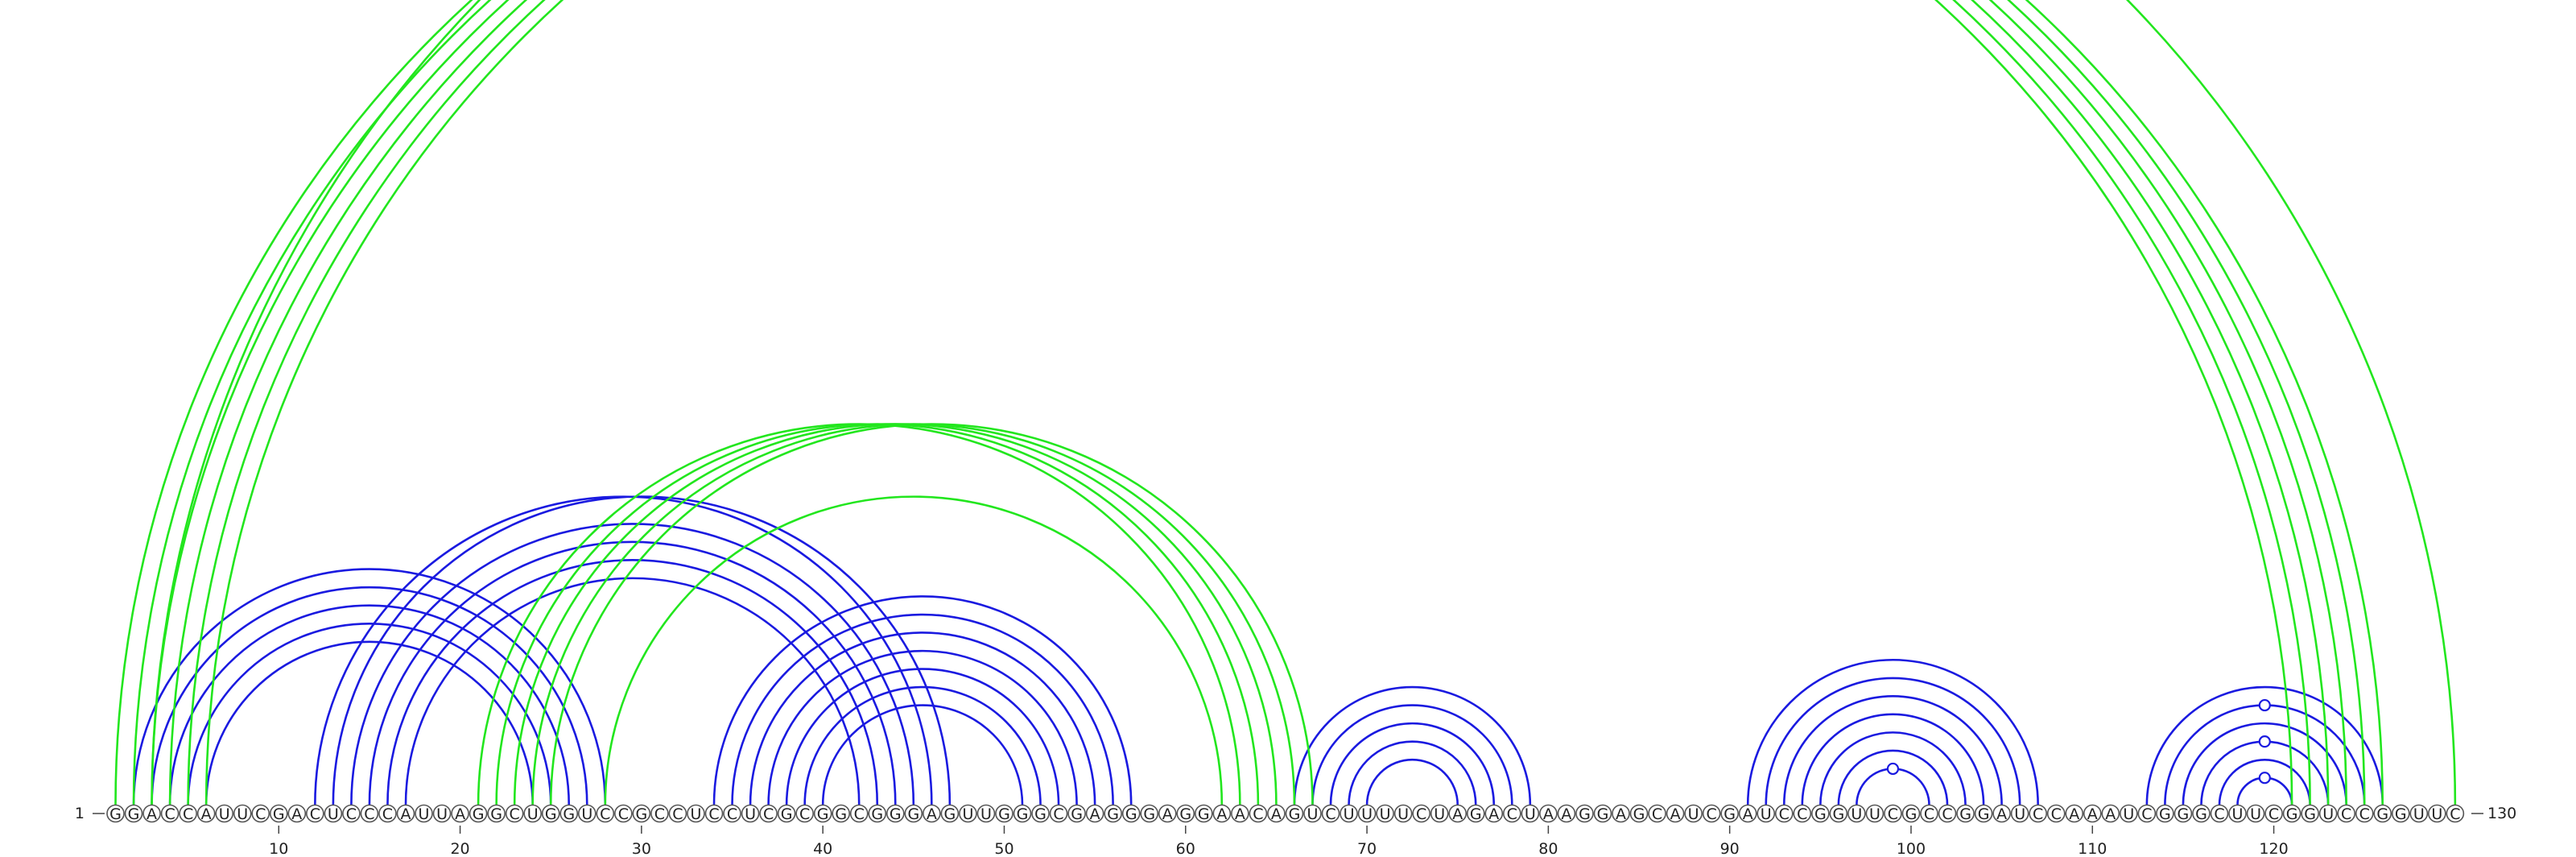  I want to click on nucleotide-44: G, so click(895, 814).